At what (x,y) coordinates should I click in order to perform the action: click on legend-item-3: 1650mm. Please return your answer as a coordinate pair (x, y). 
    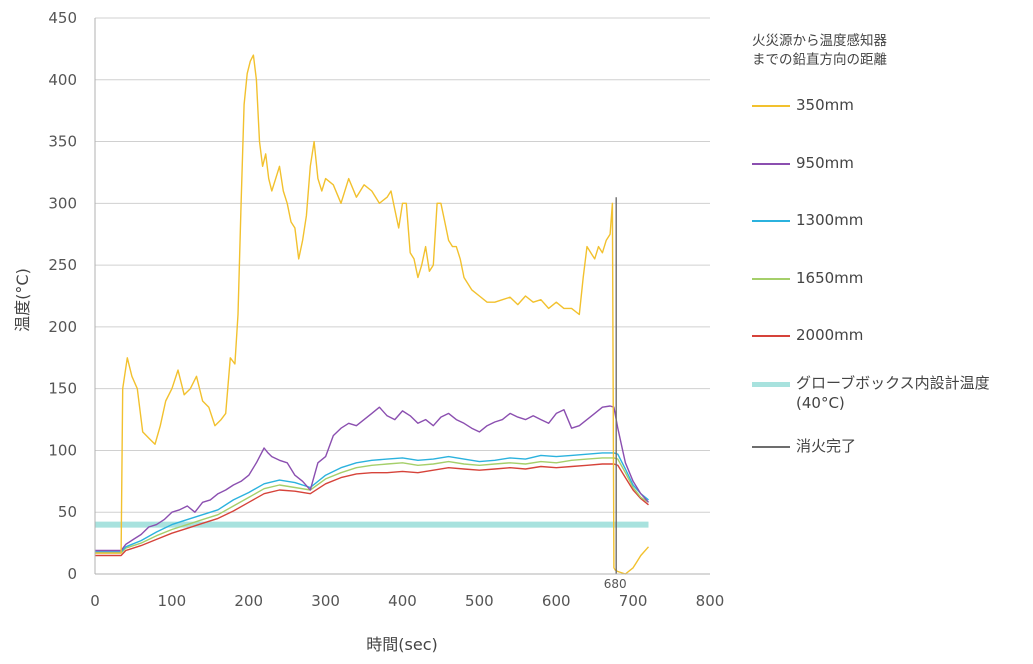
    Looking at the image, I should click on (807, 278).